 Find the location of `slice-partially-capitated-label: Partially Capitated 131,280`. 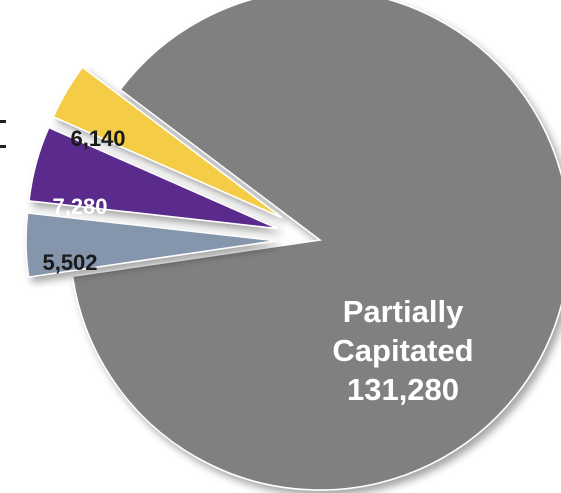

slice-partially-capitated-label: Partially Capitated 131,280 is located at coordinates (402, 350).